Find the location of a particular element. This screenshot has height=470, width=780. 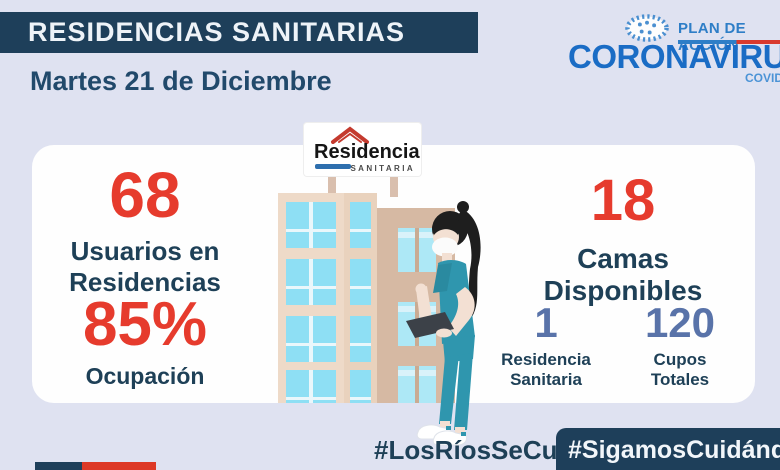

gov-bar-red is located at coordinates (119, 466).